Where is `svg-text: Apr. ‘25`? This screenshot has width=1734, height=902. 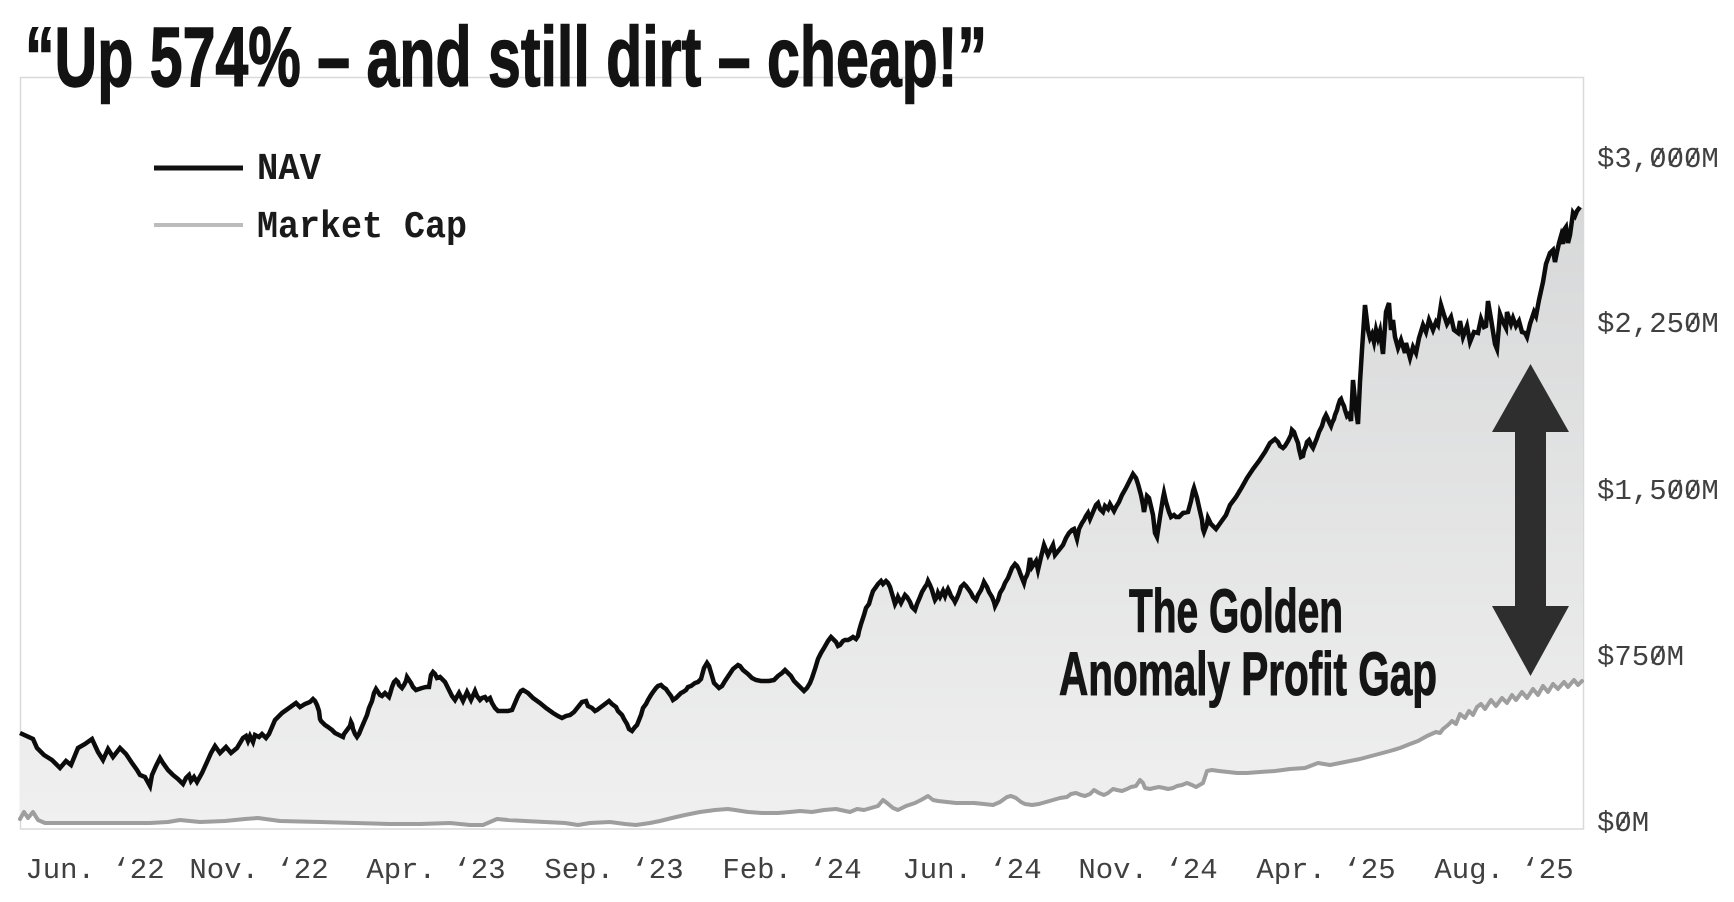 svg-text: Apr. ‘25 is located at coordinates (1325, 870).